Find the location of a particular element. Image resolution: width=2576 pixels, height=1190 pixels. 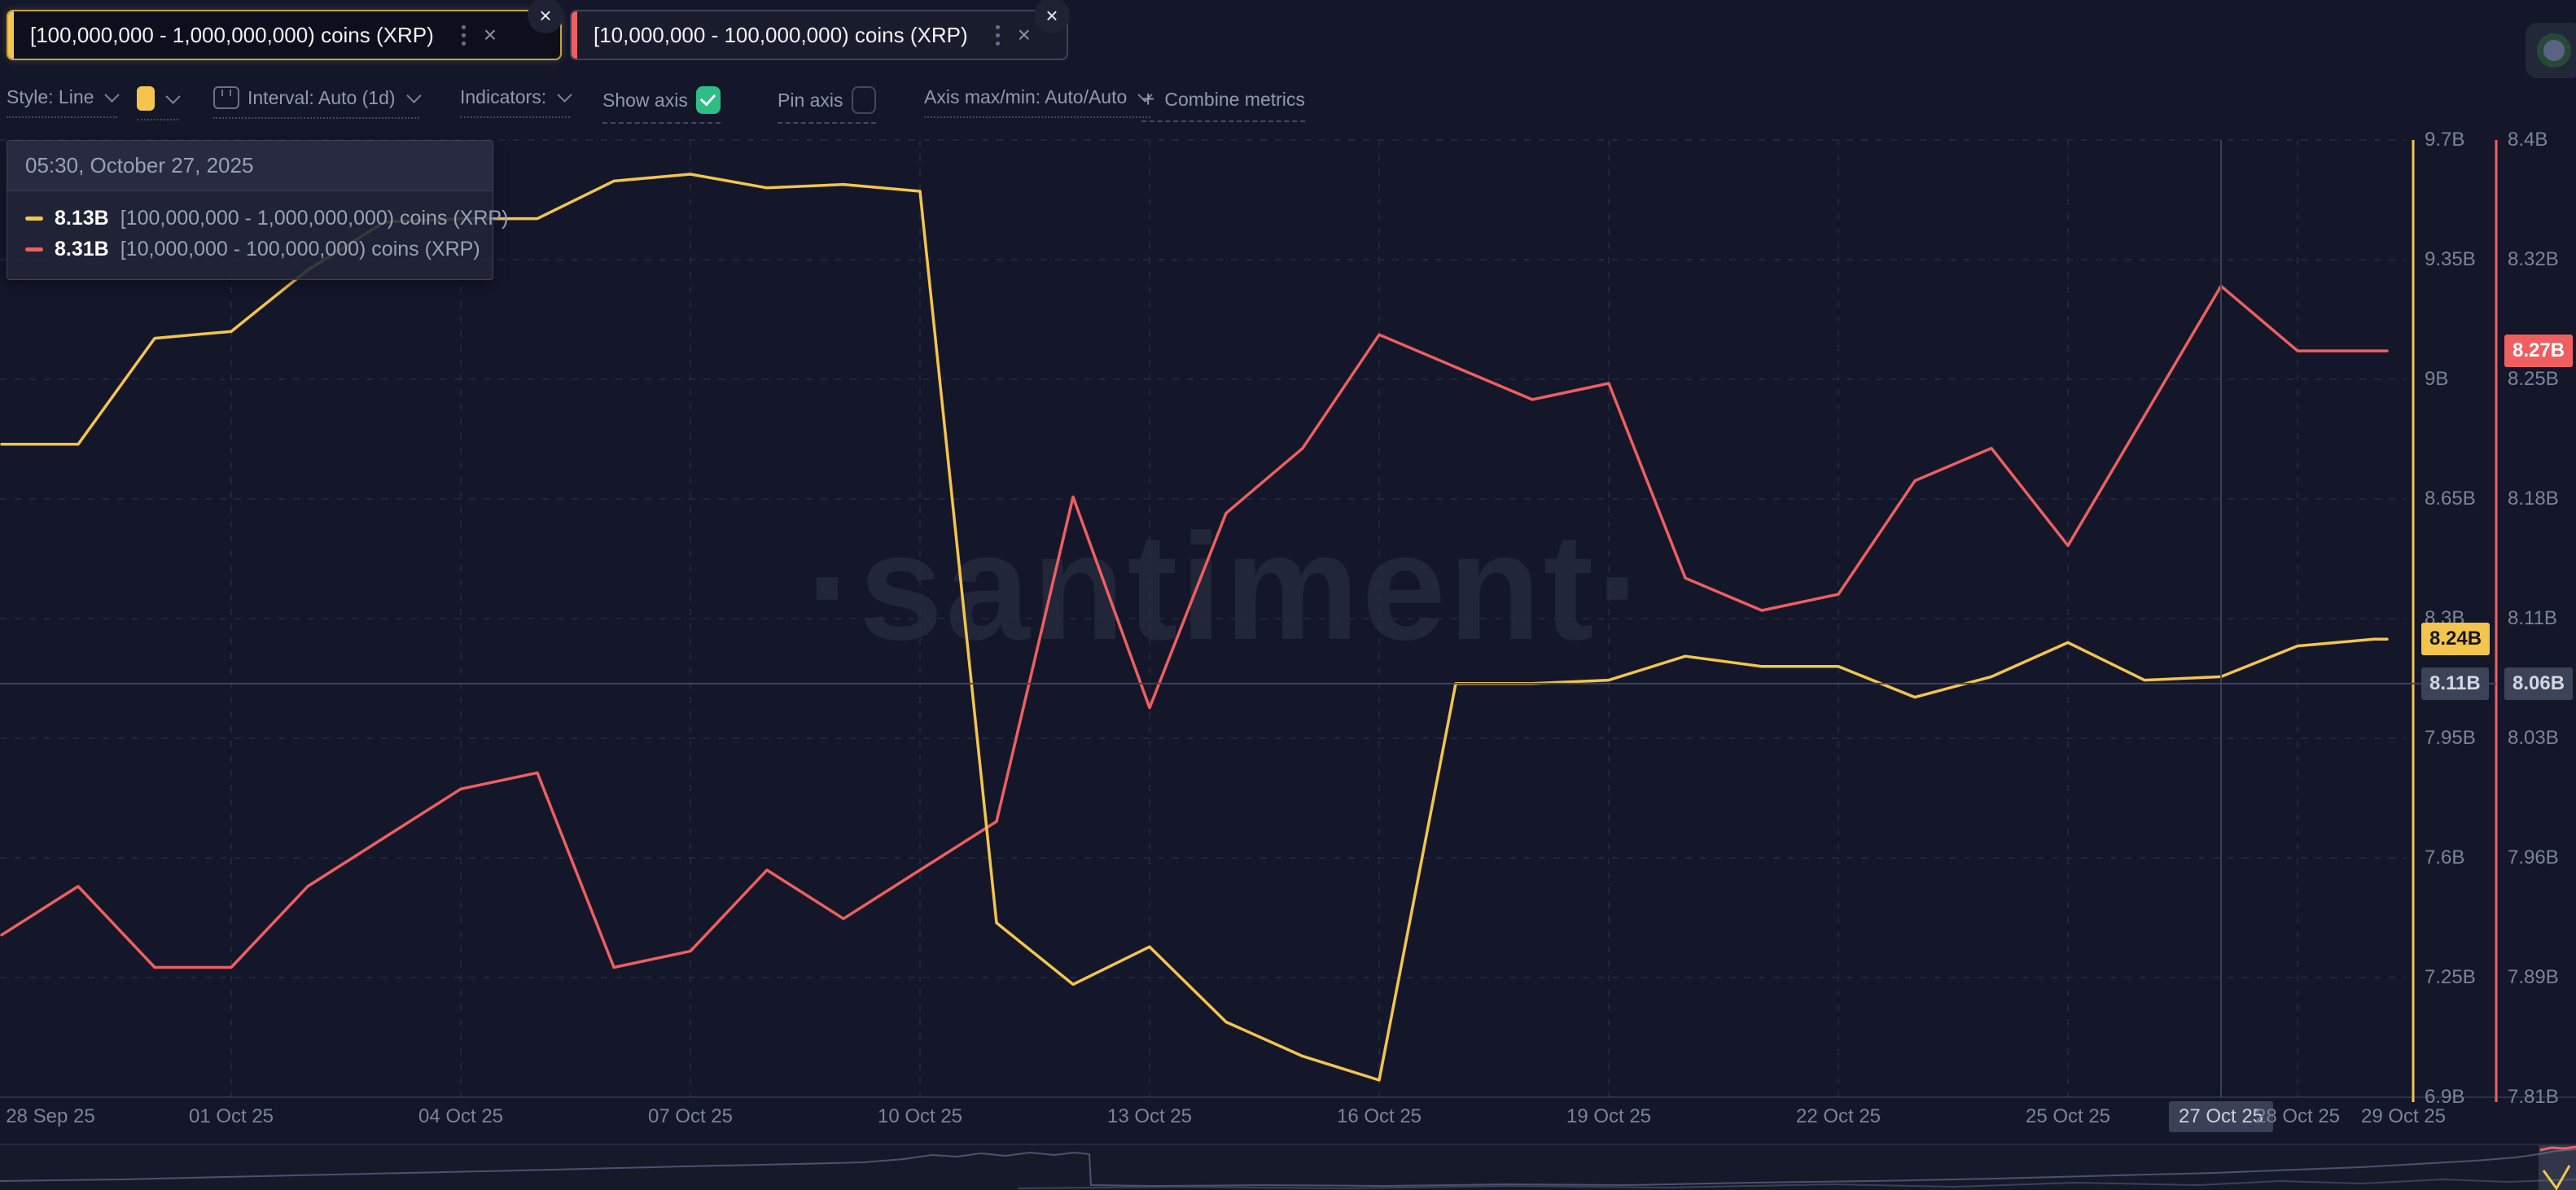

interval-ruler-icon is located at coordinates (226, 97).